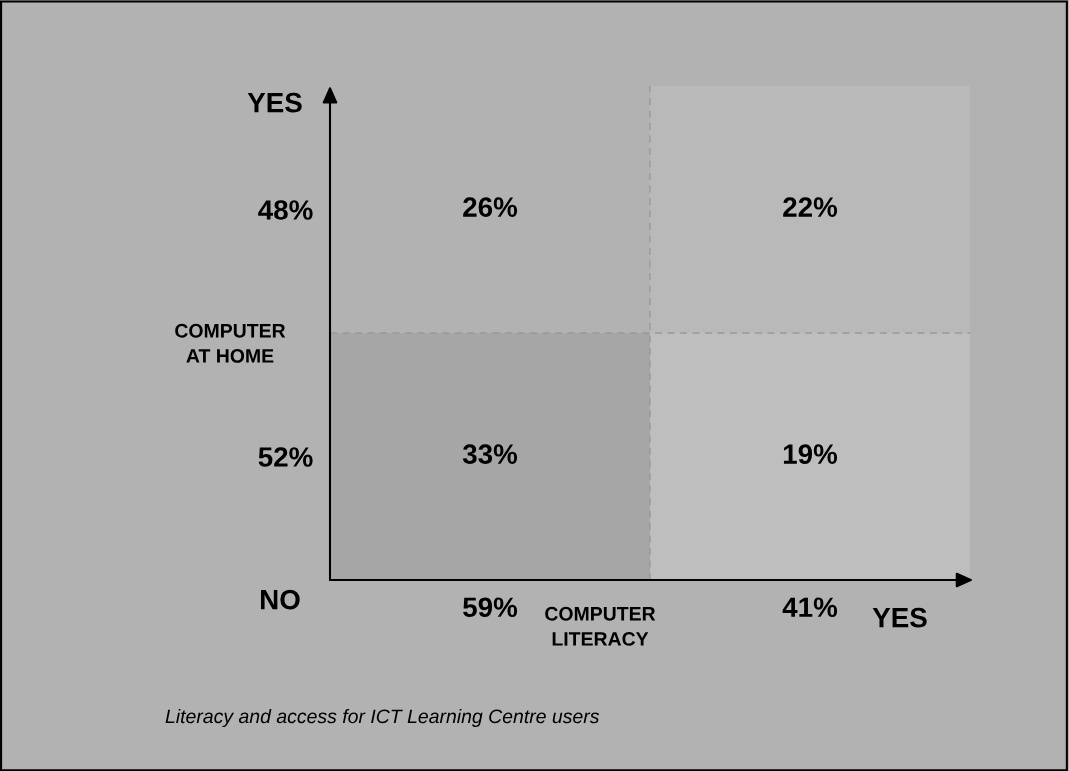  What do you see at coordinates (280, 599) in the screenshot?
I see `text: NO` at bounding box center [280, 599].